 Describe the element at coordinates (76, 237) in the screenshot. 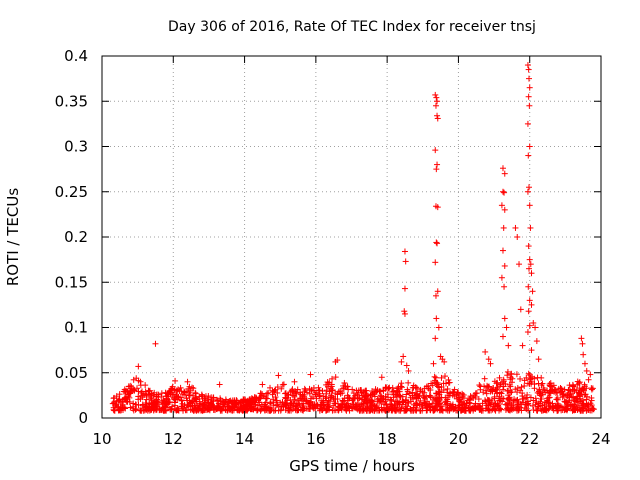

I see `y-tick-label: 0.2` at that location.